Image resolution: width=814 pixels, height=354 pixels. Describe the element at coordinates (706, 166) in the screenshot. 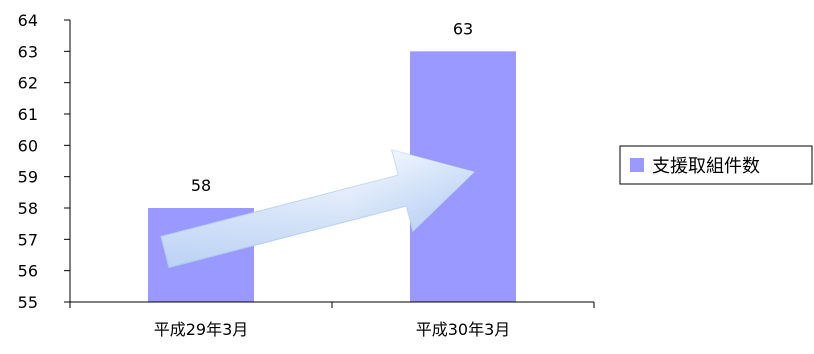

I see `legend-label: 支援取組件数` at that location.